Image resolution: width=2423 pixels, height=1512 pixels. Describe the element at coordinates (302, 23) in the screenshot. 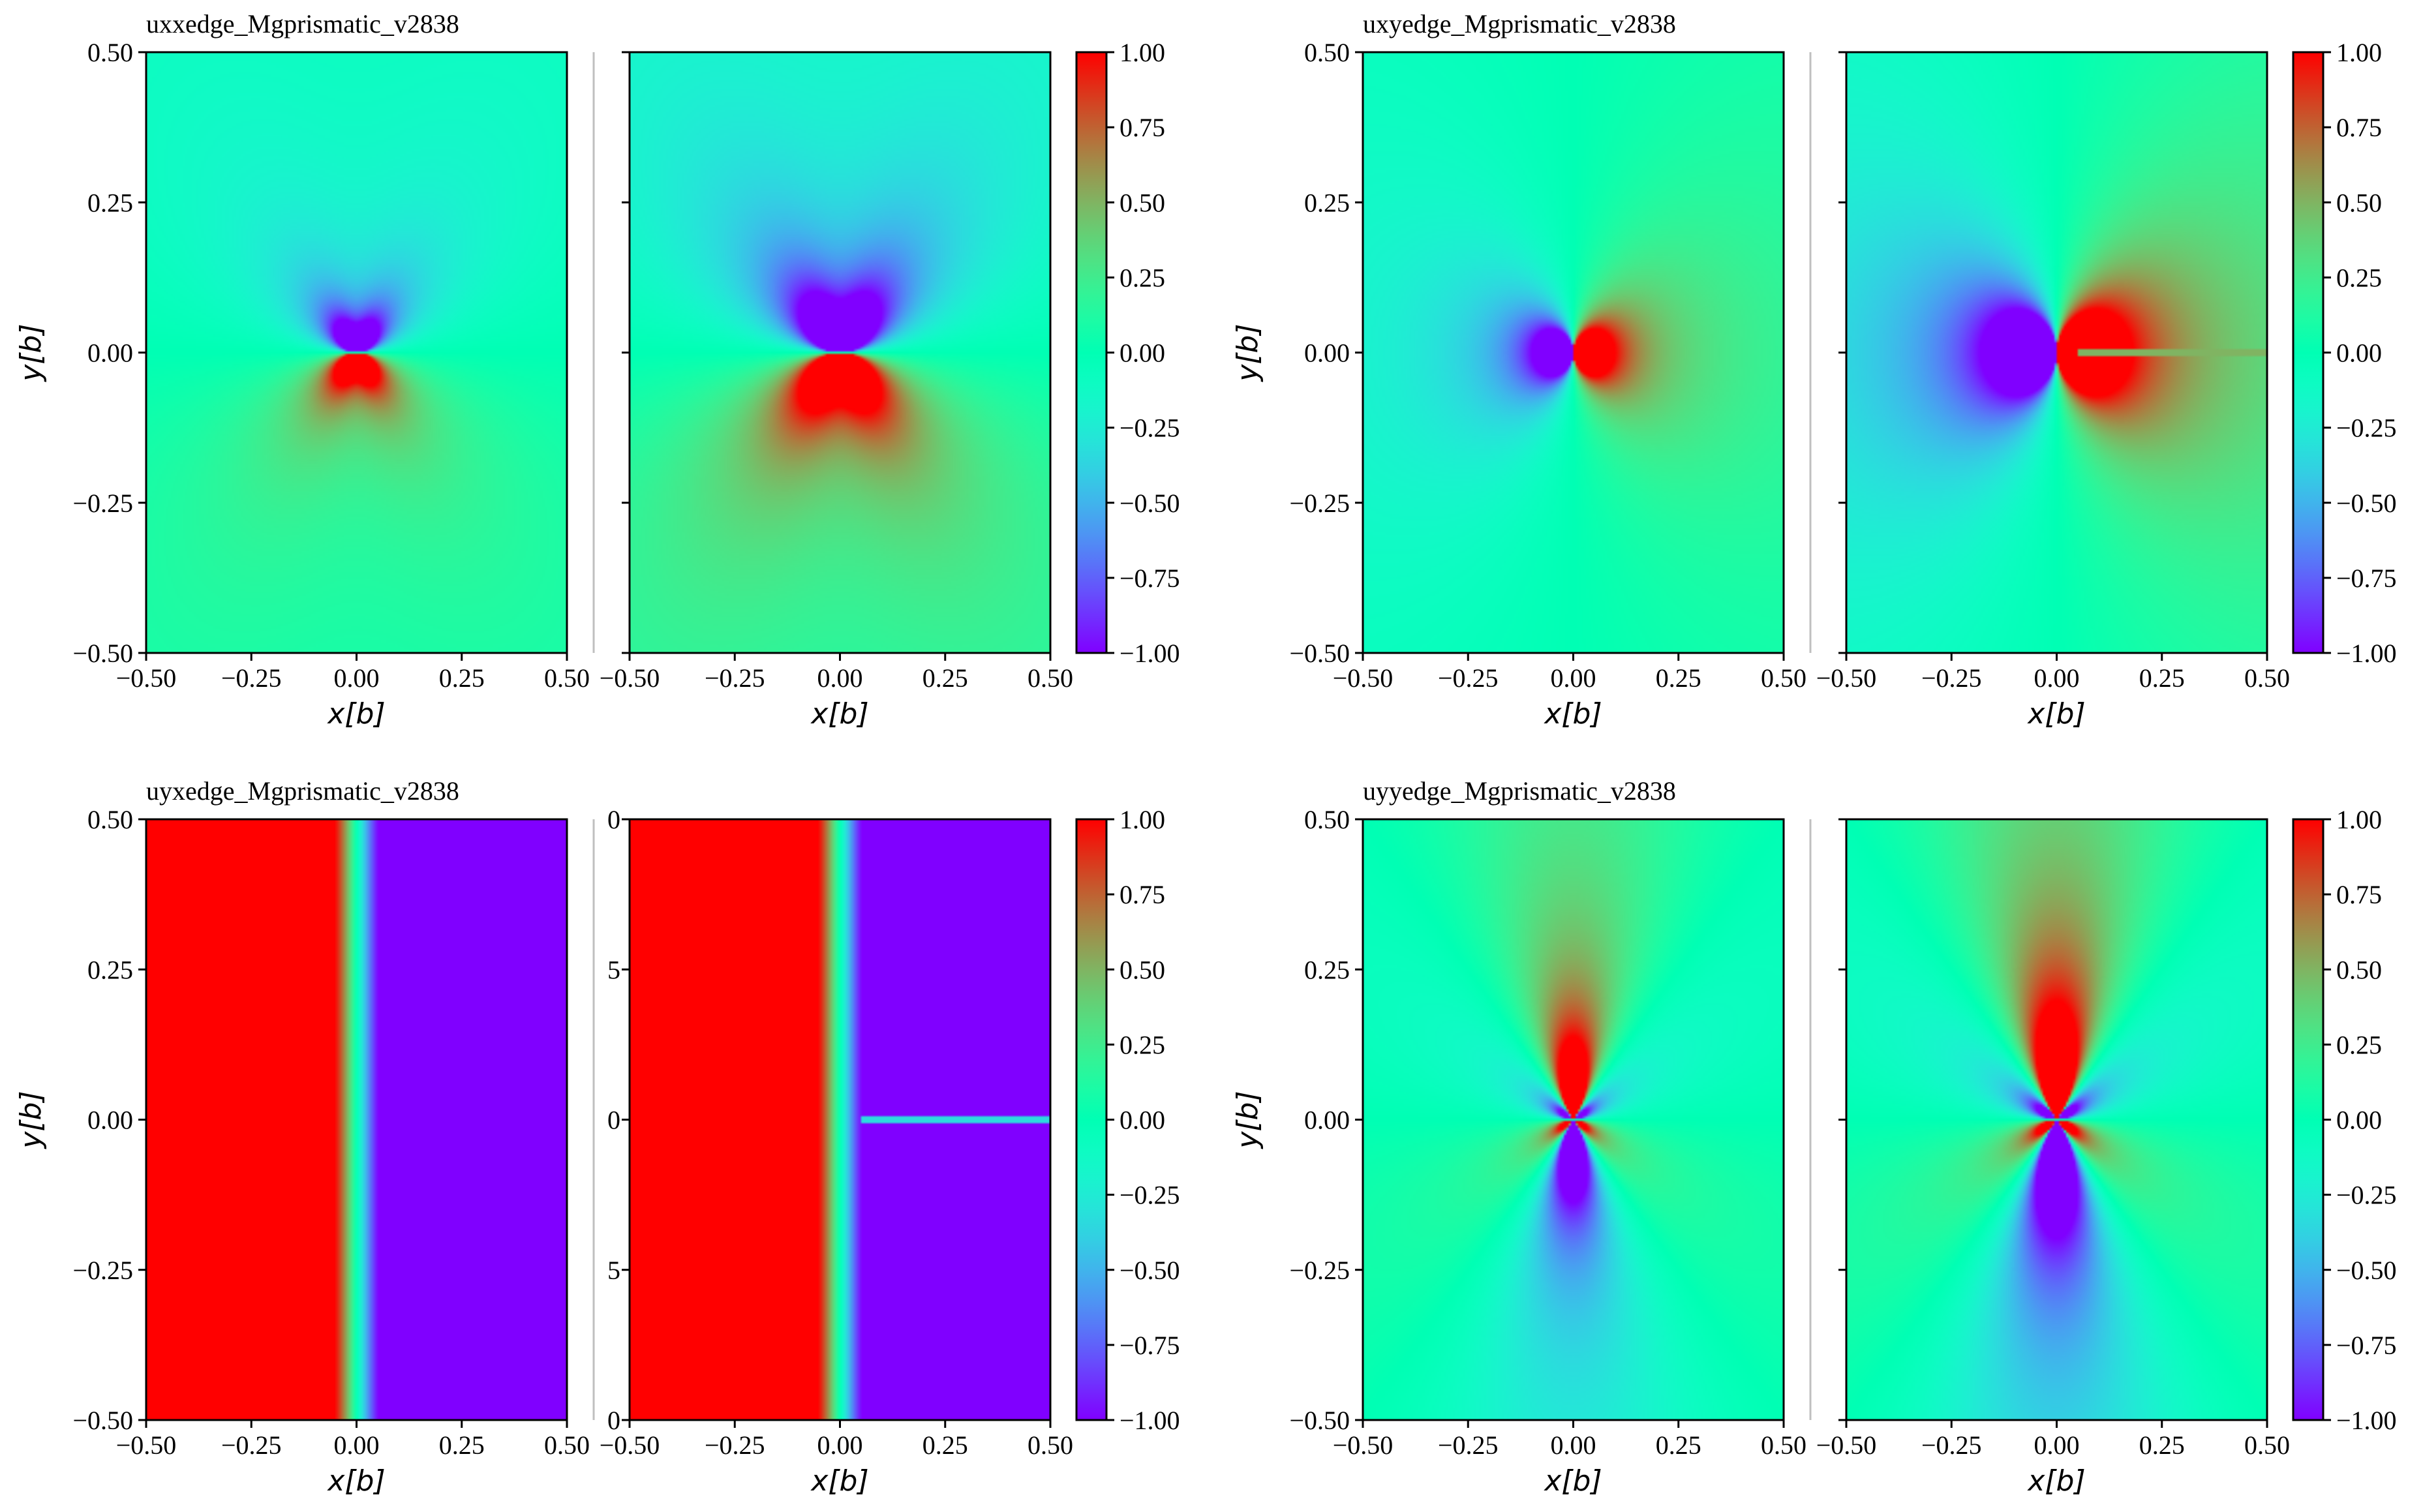

I see `plot-title: uxxedge_Mgprismatic_v2838` at that location.